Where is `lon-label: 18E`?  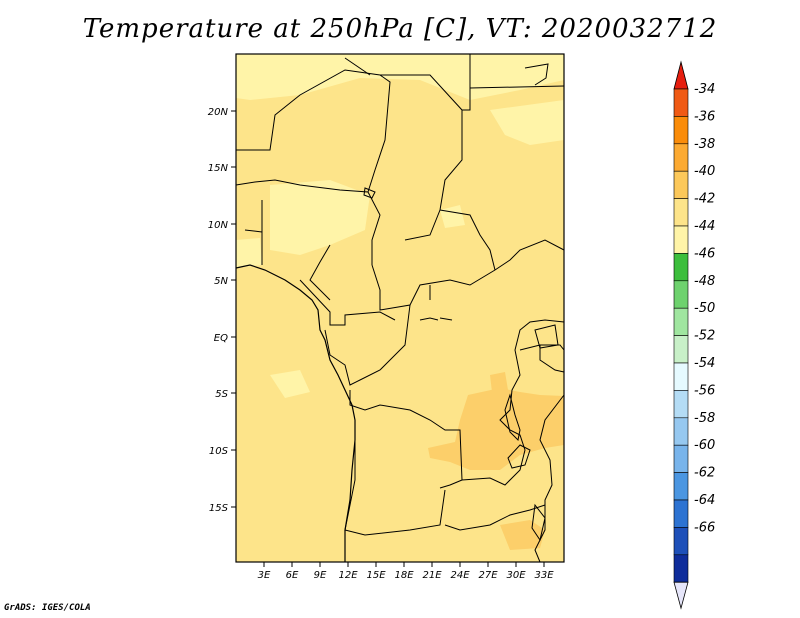 lon-label: 18E is located at coordinates (404, 575).